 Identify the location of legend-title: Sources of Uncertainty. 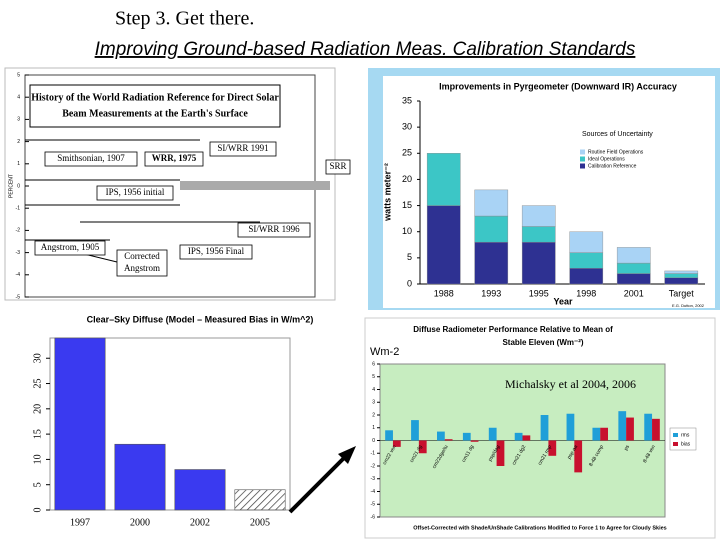
(617, 134).